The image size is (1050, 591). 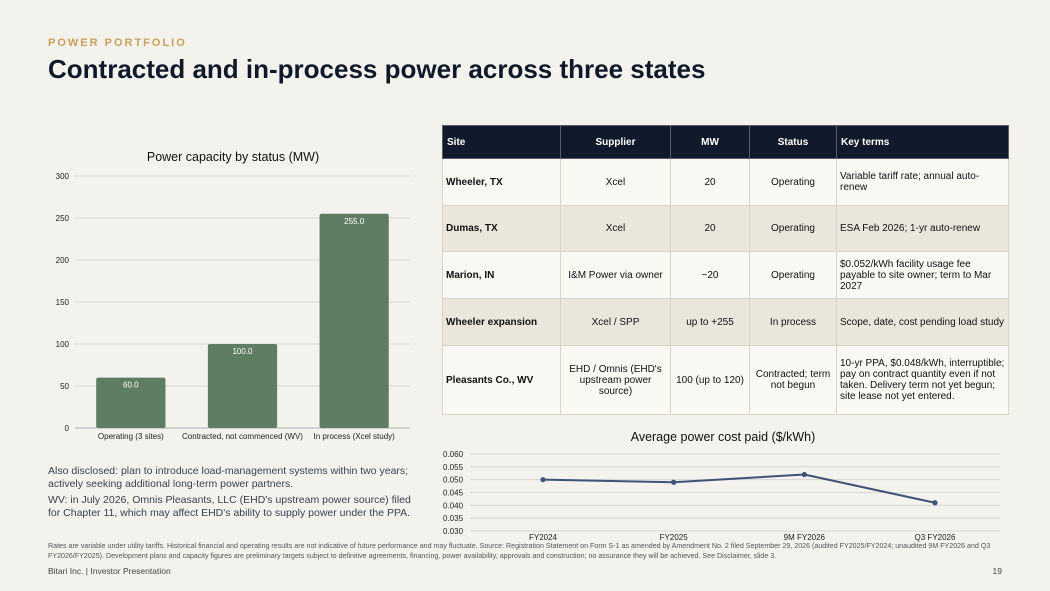 What do you see at coordinates (793, 380) in the screenshot?
I see `cell-status: Contracted; term not begun` at bounding box center [793, 380].